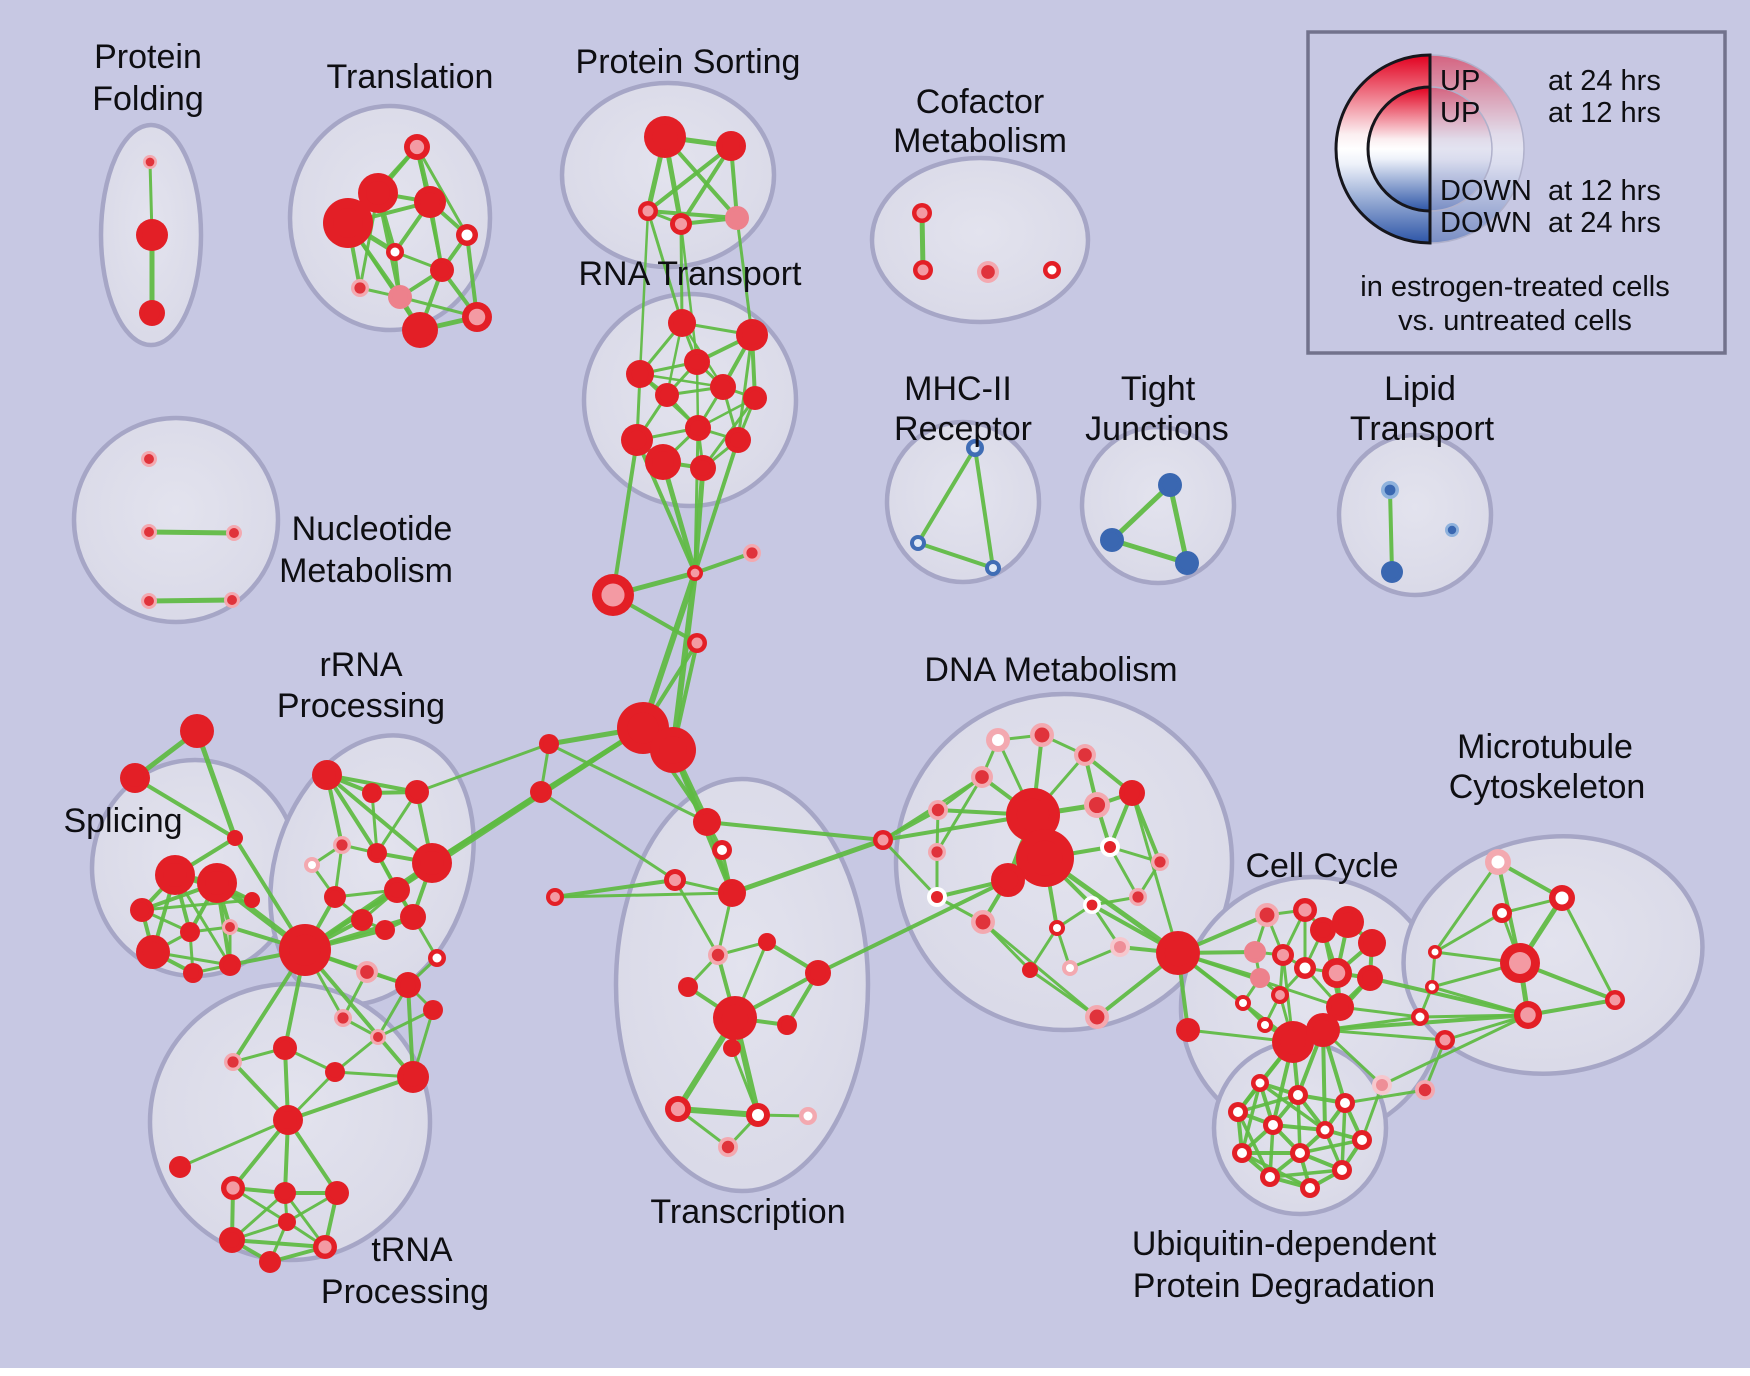 This screenshot has width=1750, height=1376. Describe the element at coordinates (410, 77) in the screenshot. I see `cluster-label-translation-line1: Translation` at that location.